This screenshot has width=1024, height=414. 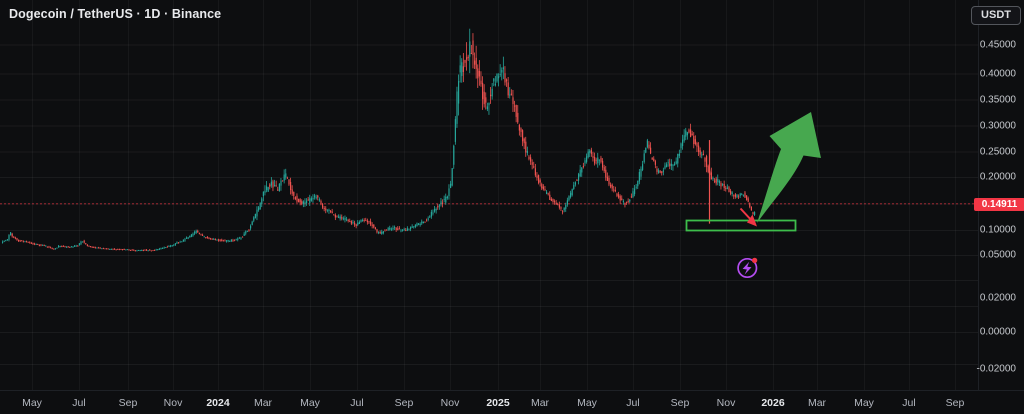 I want to click on last-price-label: 0.14911, so click(x=999, y=204).